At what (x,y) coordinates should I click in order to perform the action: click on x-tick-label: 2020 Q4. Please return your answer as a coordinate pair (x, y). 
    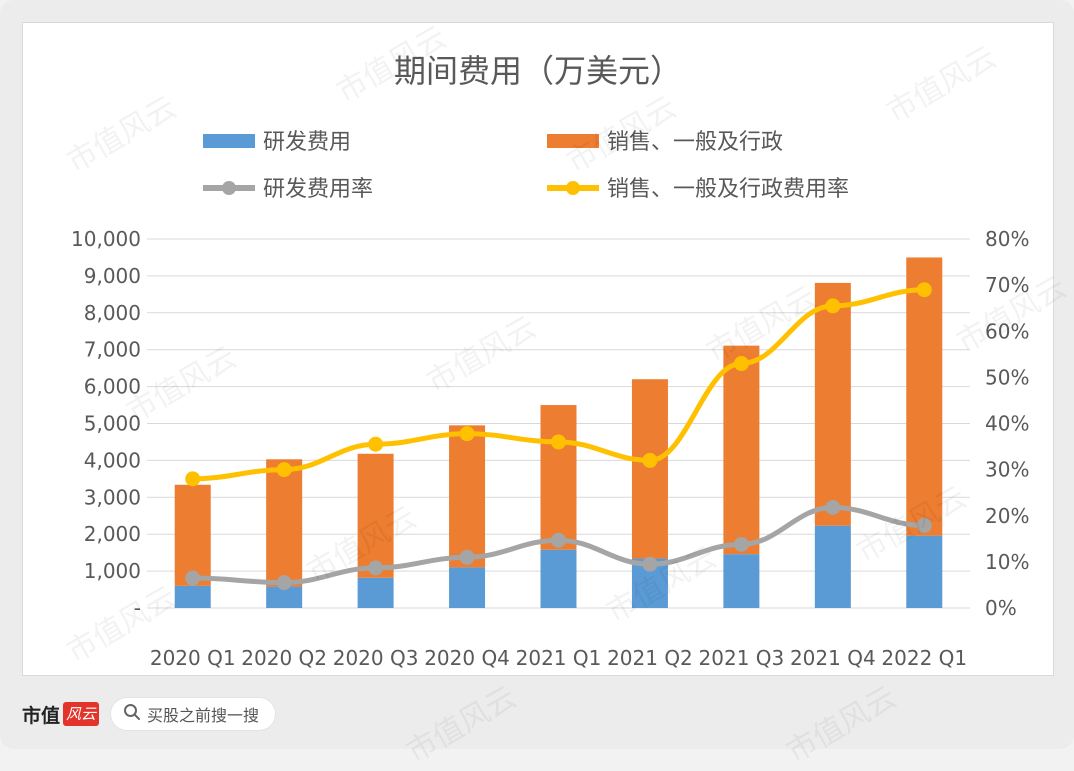
    Looking at the image, I should click on (467, 658).